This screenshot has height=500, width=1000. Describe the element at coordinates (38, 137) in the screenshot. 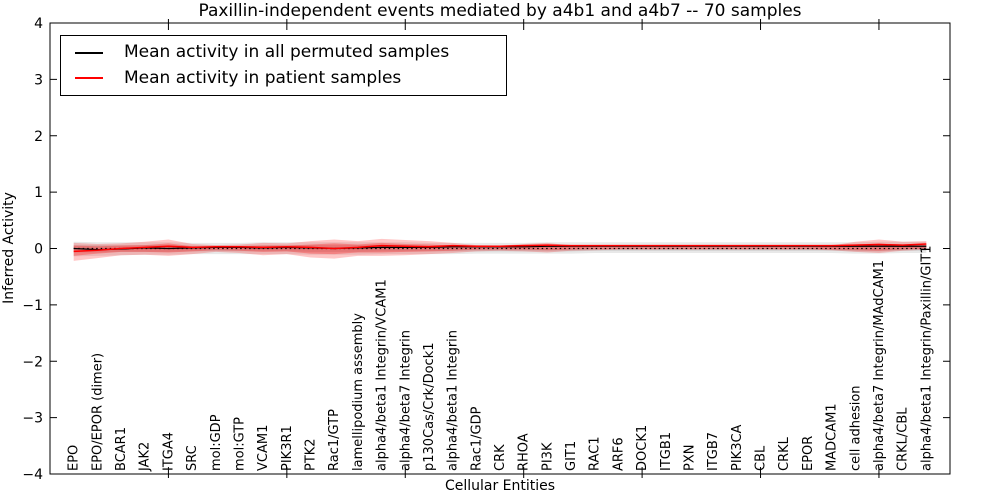

I see `y-tick-label: 2` at that location.